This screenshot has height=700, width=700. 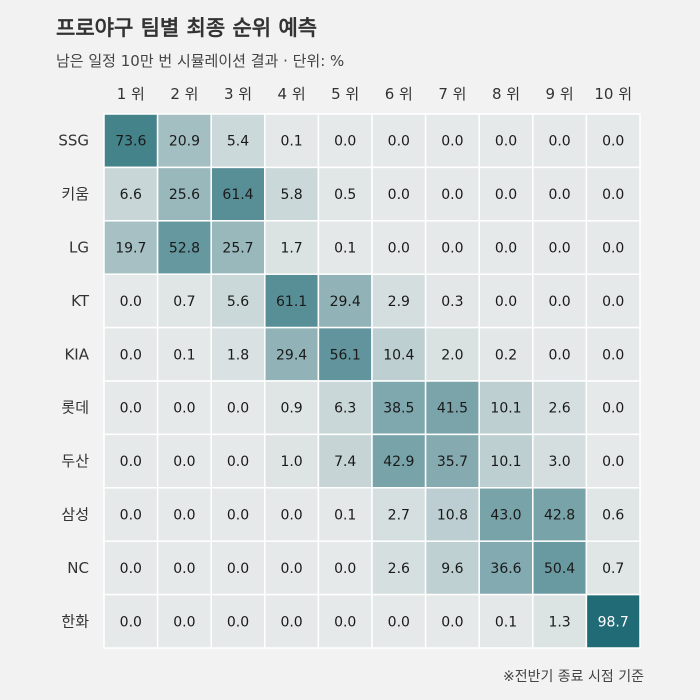 I want to click on cell-value: 25.7, so click(x=237, y=249).